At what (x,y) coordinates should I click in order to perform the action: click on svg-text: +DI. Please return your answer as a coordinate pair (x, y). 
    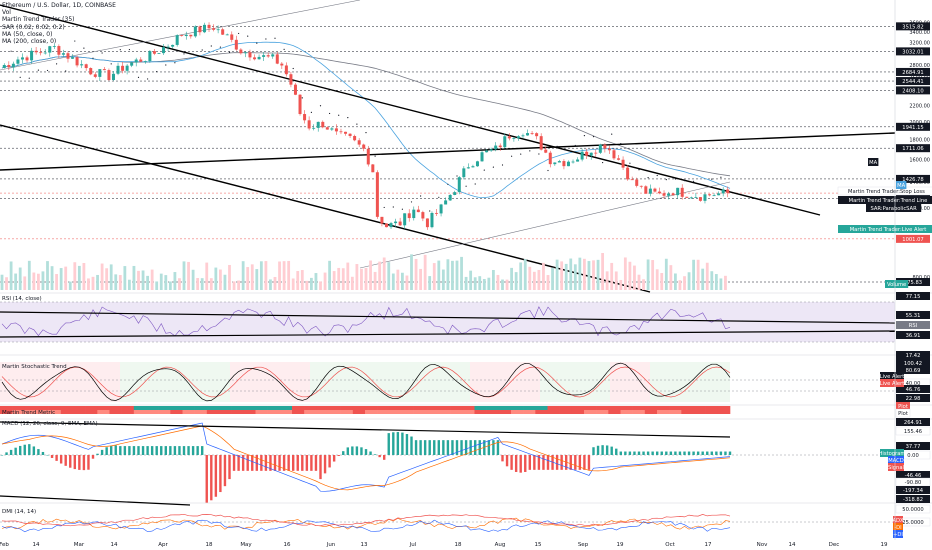
    Looking at the image, I should click on (898, 535).